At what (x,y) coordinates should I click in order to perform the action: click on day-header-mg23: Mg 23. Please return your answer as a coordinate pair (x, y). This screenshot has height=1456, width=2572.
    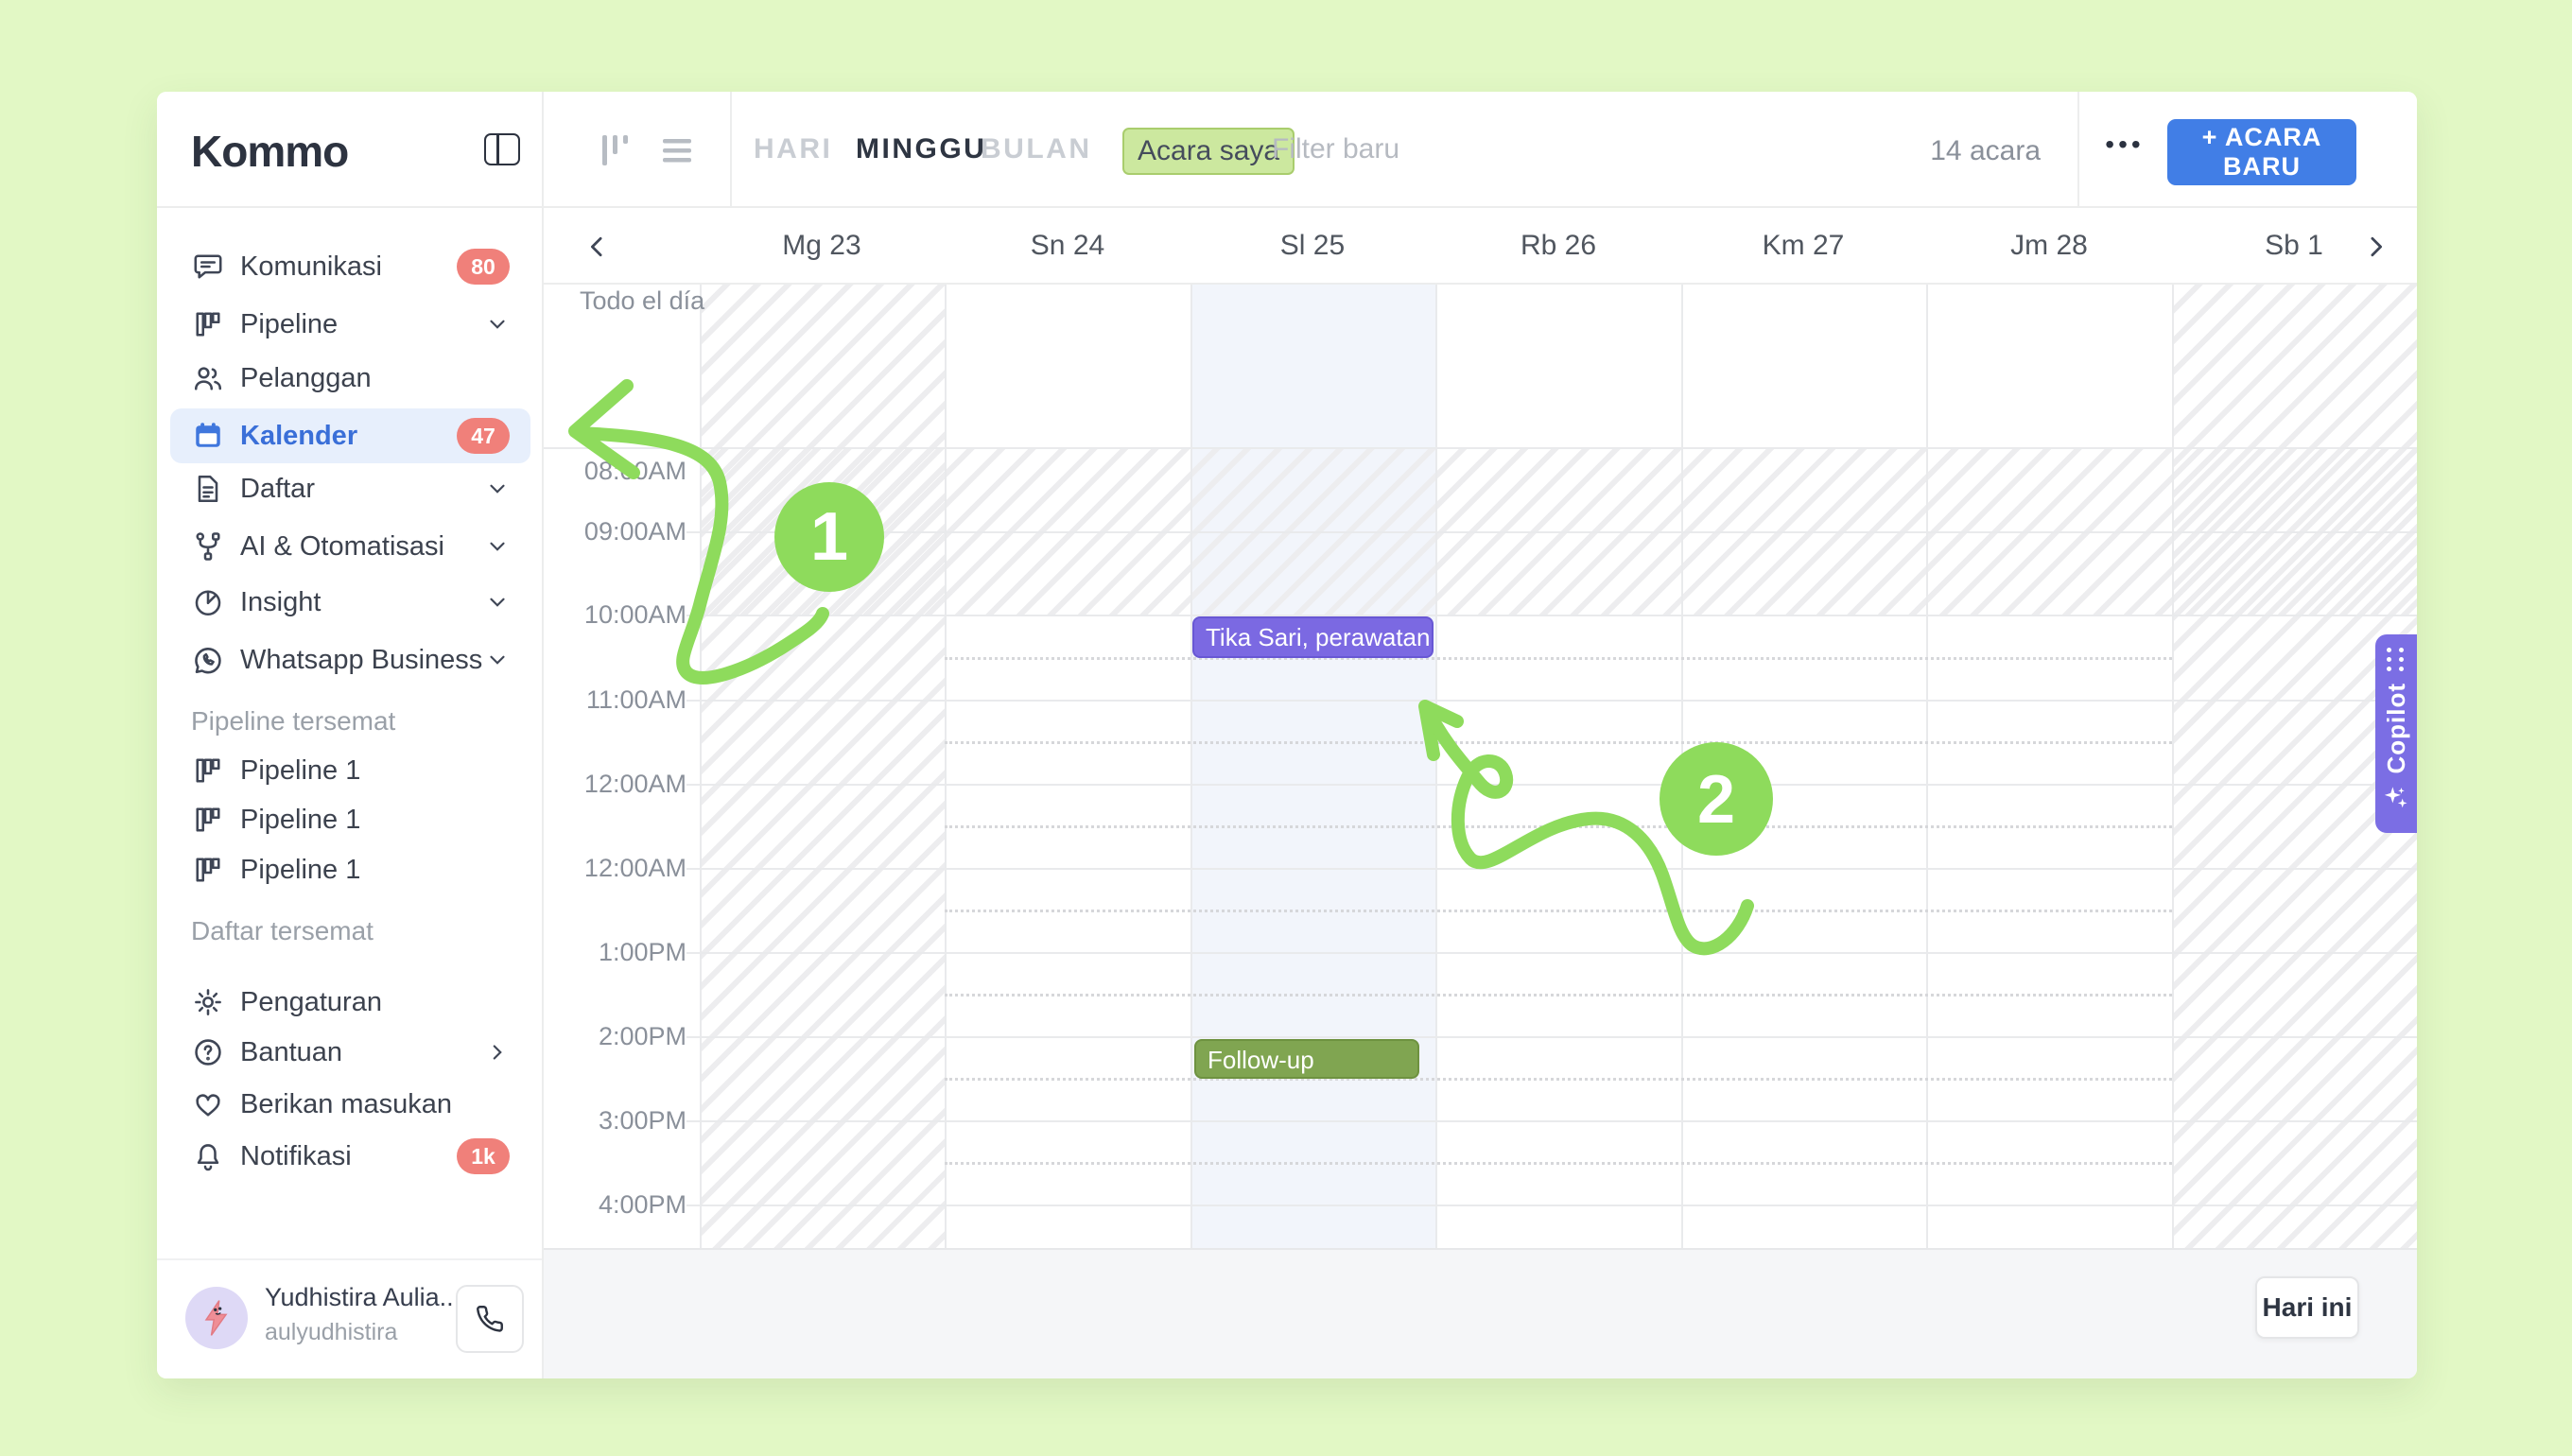
    Looking at the image, I should click on (821, 245).